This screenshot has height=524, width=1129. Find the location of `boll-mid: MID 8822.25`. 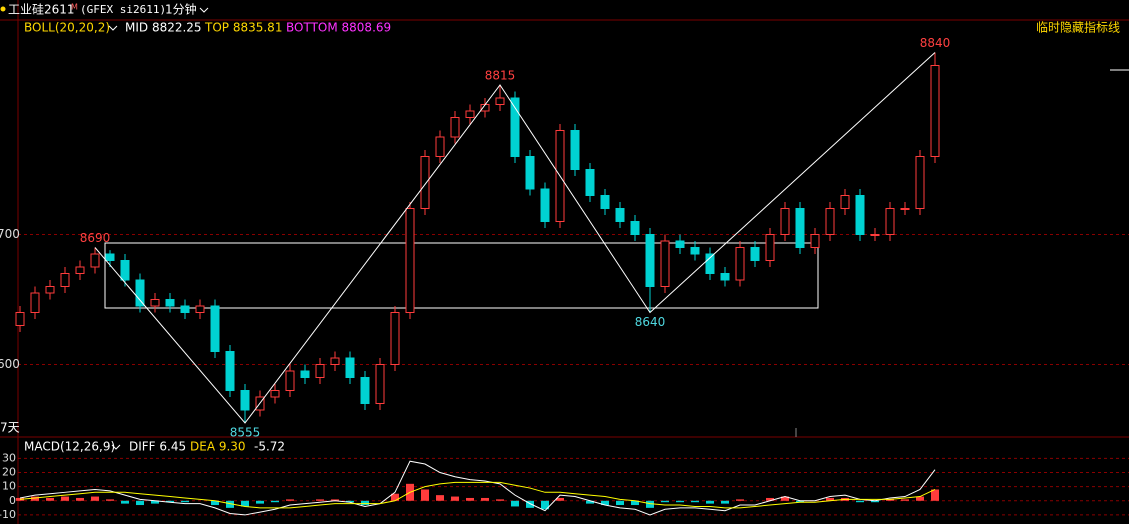

boll-mid: MID 8822.25 is located at coordinates (163, 28).